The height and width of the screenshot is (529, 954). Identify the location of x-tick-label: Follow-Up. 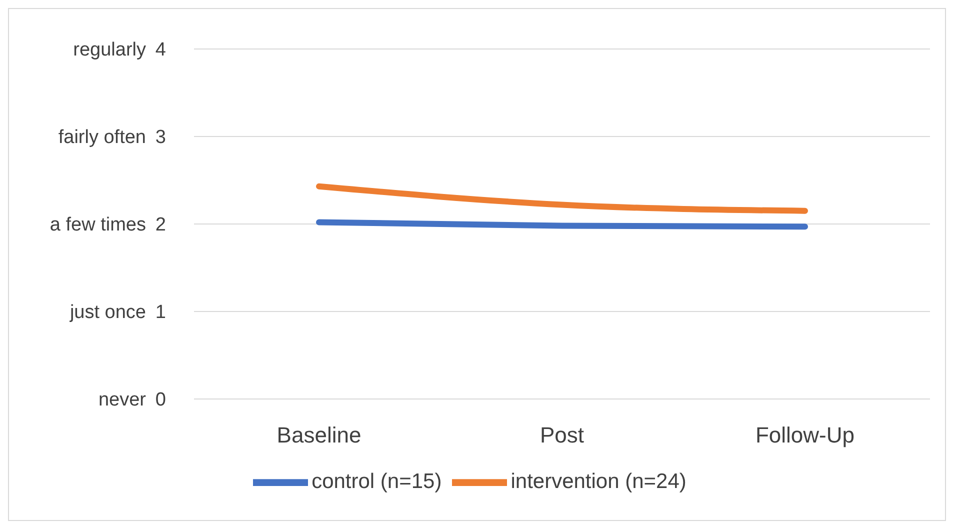
(805, 435).